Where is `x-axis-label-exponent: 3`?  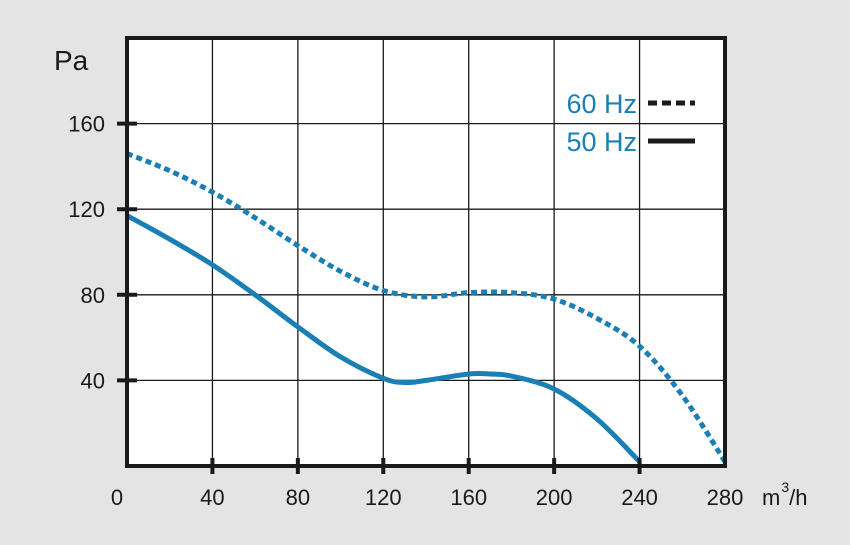 x-axis-label-exponent: 3 is located at coordinates (785, 487).